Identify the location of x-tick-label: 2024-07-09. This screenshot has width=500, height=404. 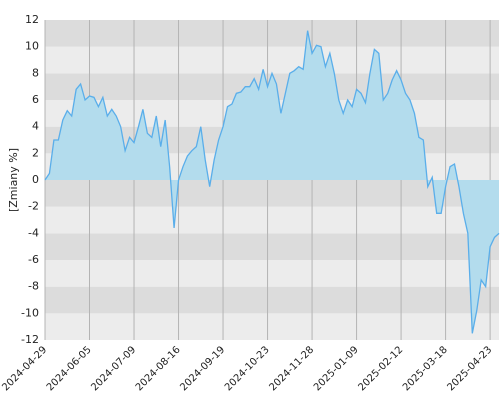
(113, 368).